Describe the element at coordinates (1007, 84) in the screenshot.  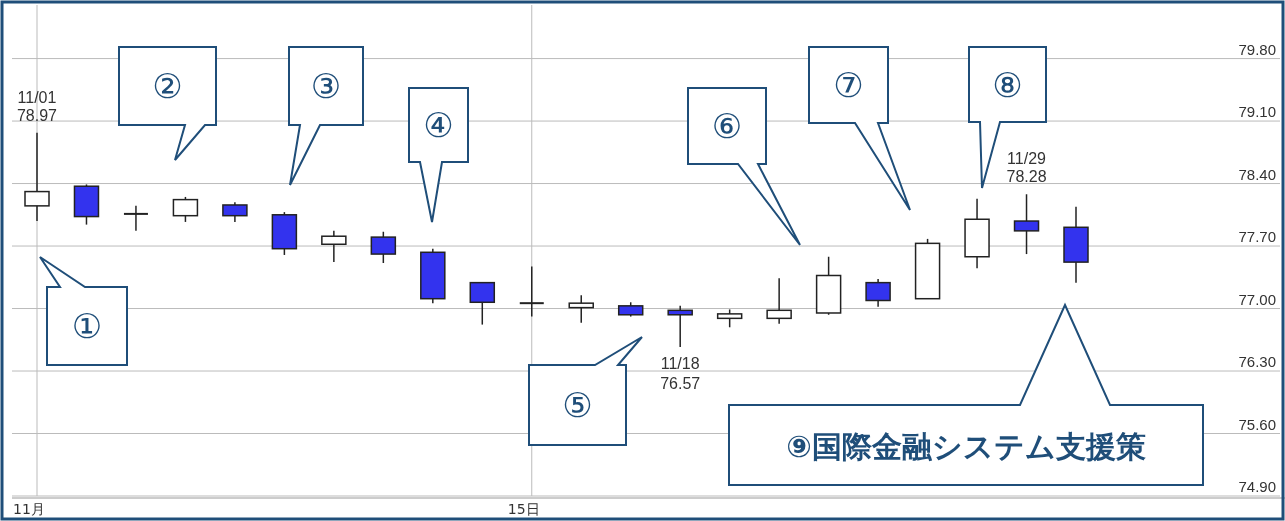
I see `annotation: ⑧` at that location.